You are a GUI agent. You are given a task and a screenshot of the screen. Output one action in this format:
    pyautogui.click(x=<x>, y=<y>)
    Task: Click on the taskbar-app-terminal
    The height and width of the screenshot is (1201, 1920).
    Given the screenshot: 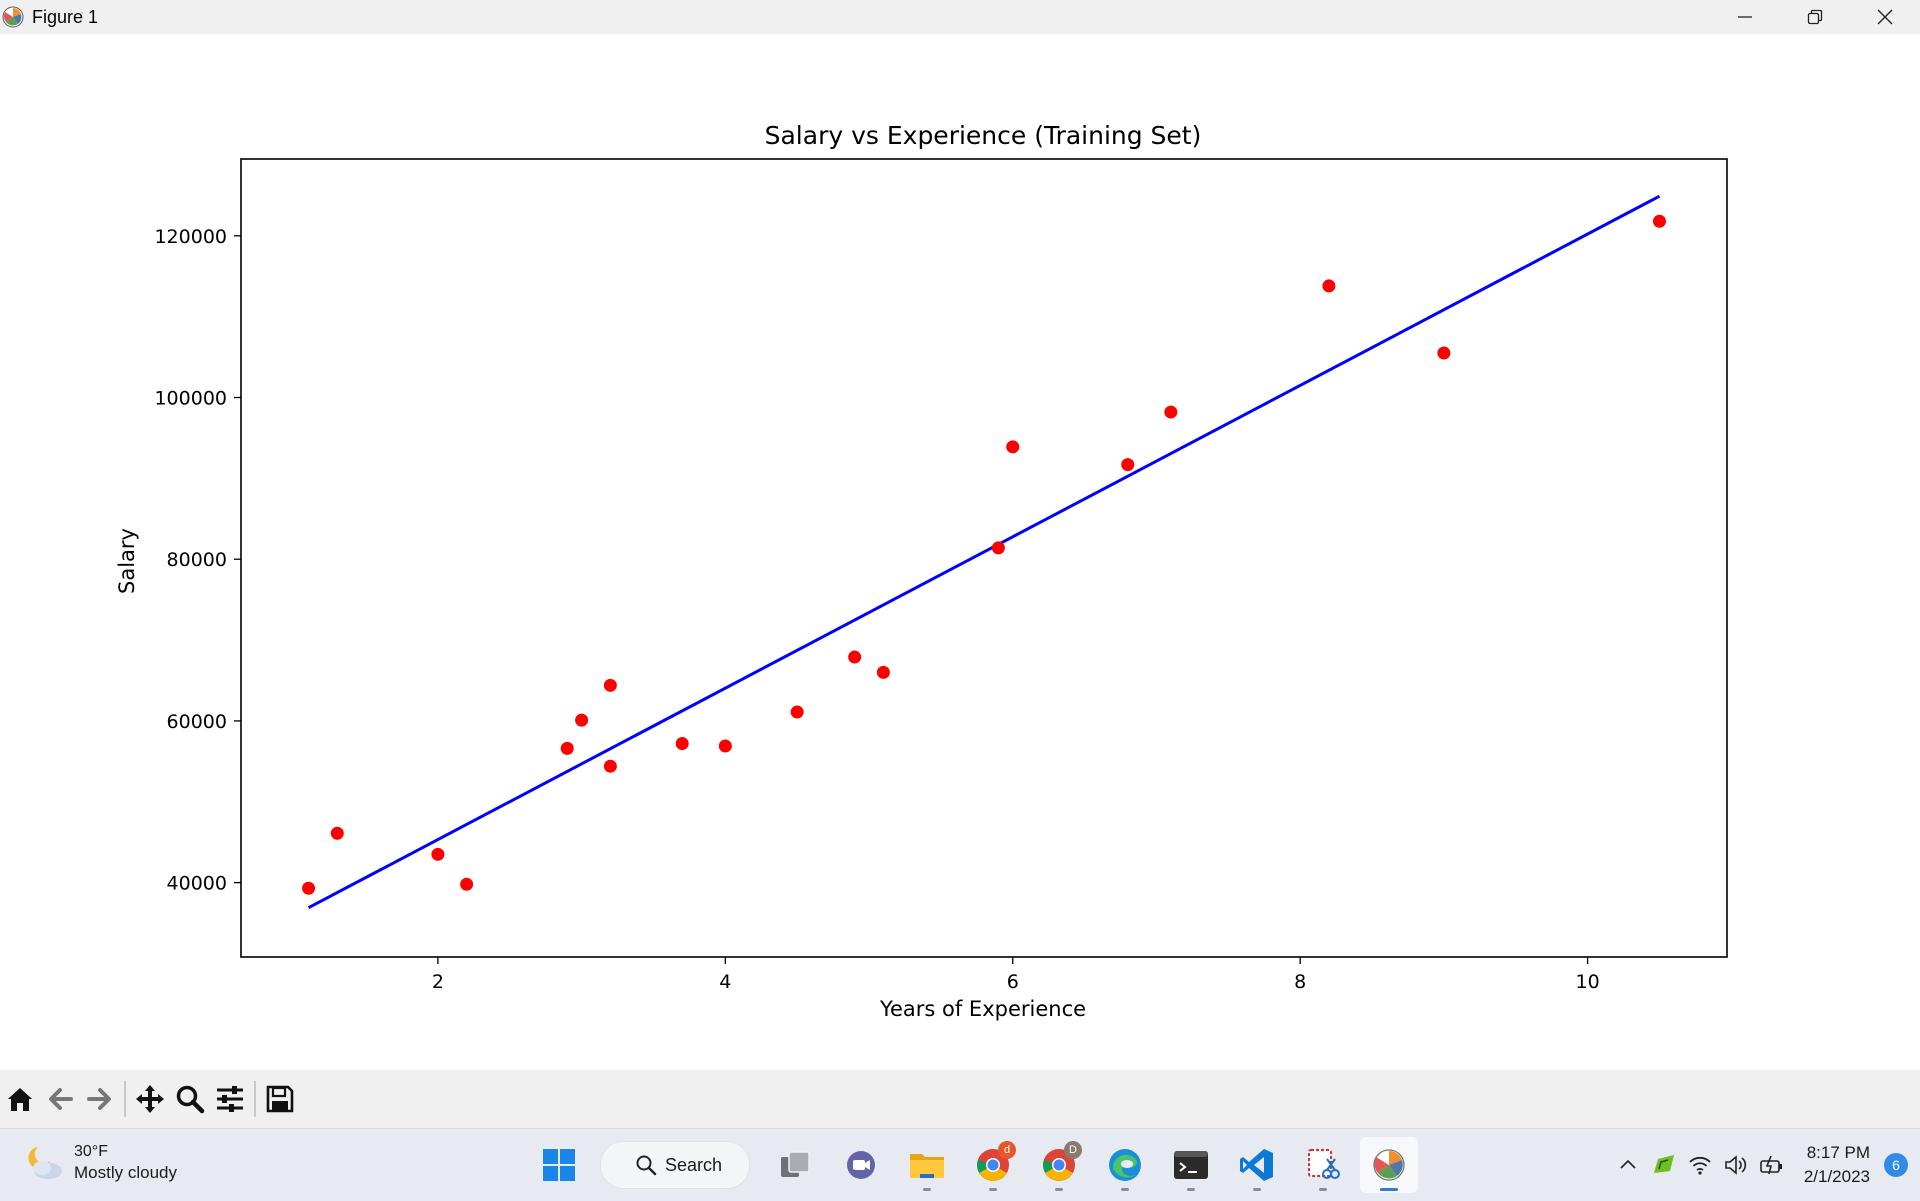 What is the action you would take?
    pyautogui.click(x=1191, y=1165)
    